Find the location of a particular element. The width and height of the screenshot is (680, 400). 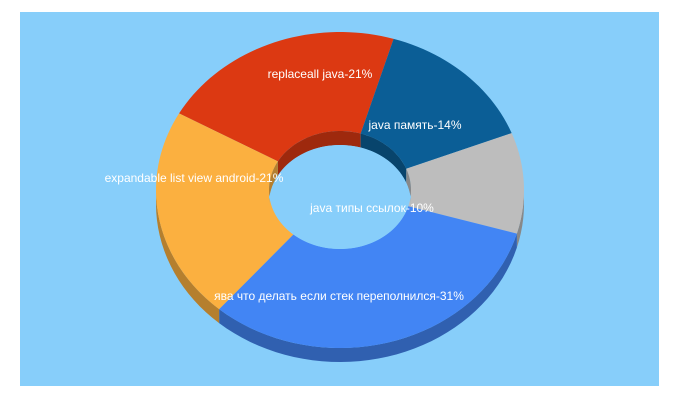

slice-label-2: java память-14% is located at coordinates (414, 125).